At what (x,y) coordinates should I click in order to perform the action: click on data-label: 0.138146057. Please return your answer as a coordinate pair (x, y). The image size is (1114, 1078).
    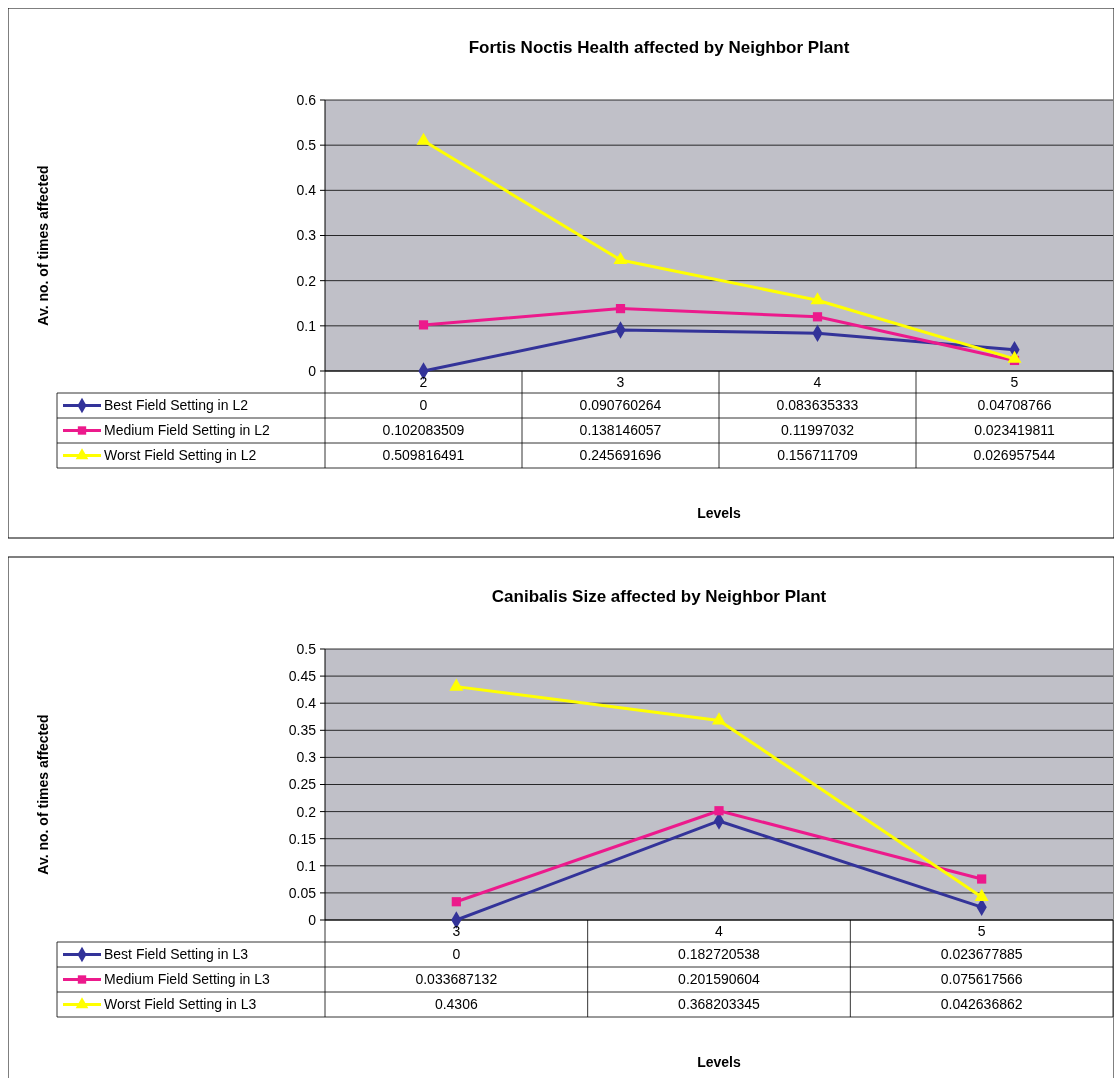
    Looking at the image, I should click on (620, 430).